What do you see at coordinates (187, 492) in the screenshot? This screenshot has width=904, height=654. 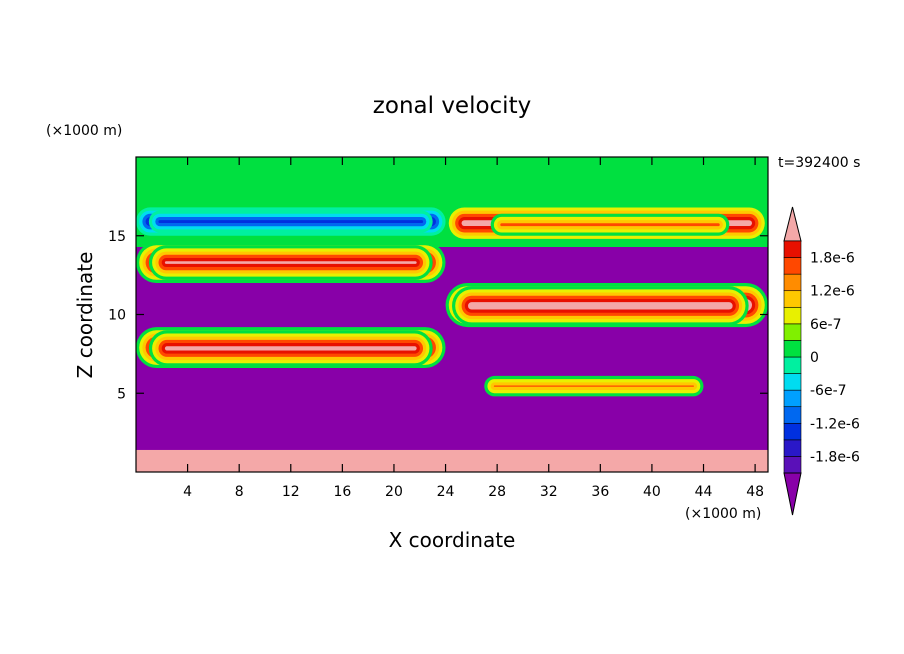 I see `x-tick-label: 4` at bounding box center [187, 492].